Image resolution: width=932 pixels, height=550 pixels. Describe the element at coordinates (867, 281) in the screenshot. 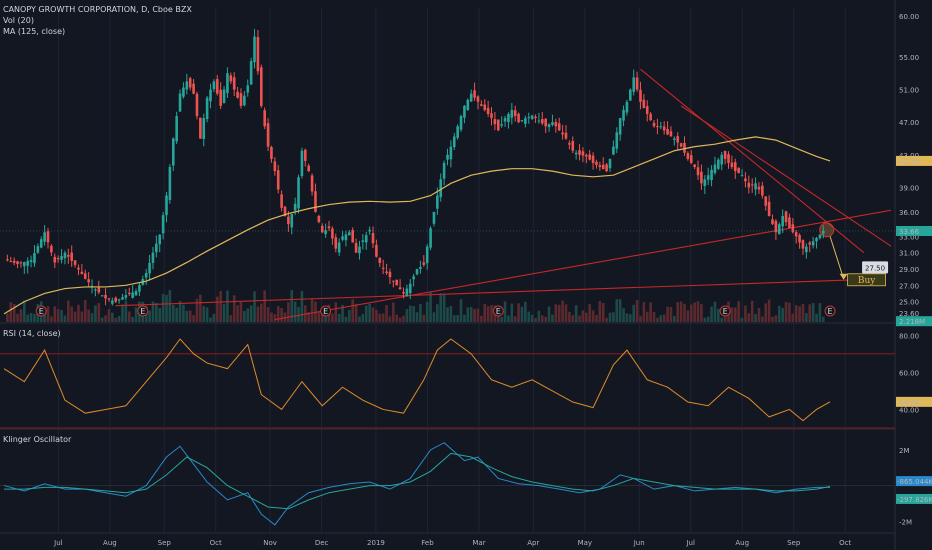

I see `buy-label: Buy` at that location.